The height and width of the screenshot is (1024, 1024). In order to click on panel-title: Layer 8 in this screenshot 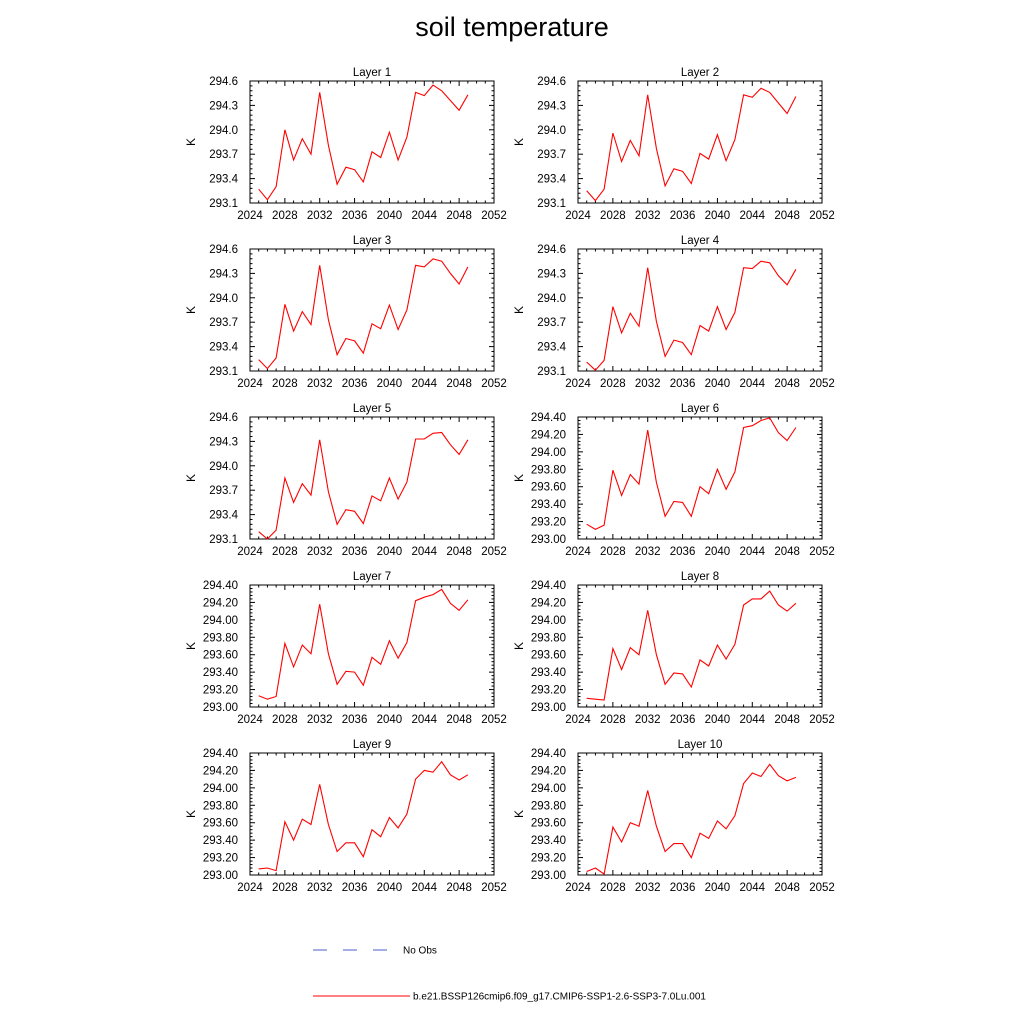, I will do `click(700, 577)`.